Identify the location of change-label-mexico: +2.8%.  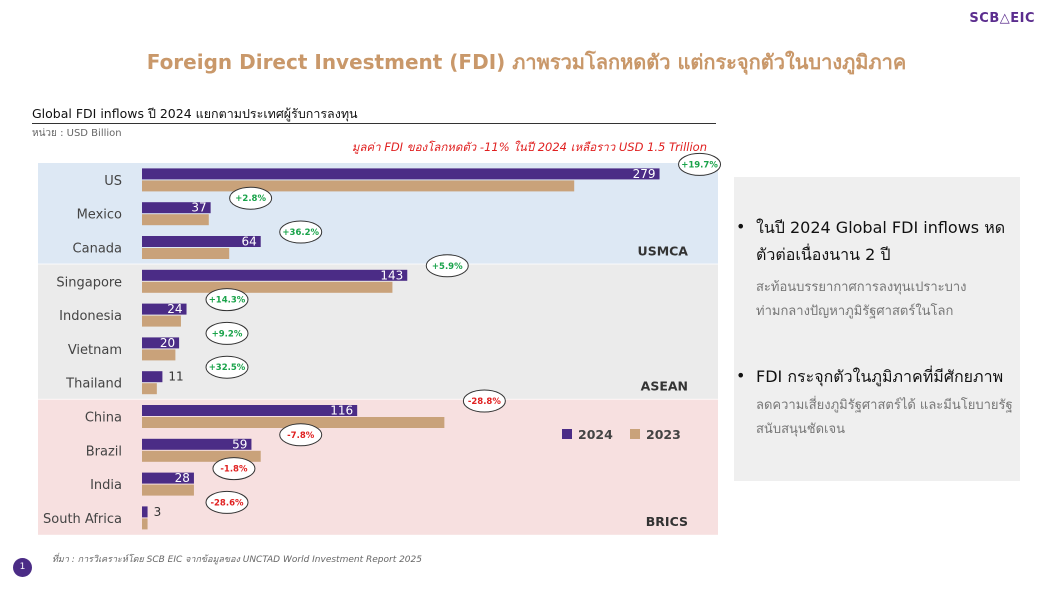
(250, 199).